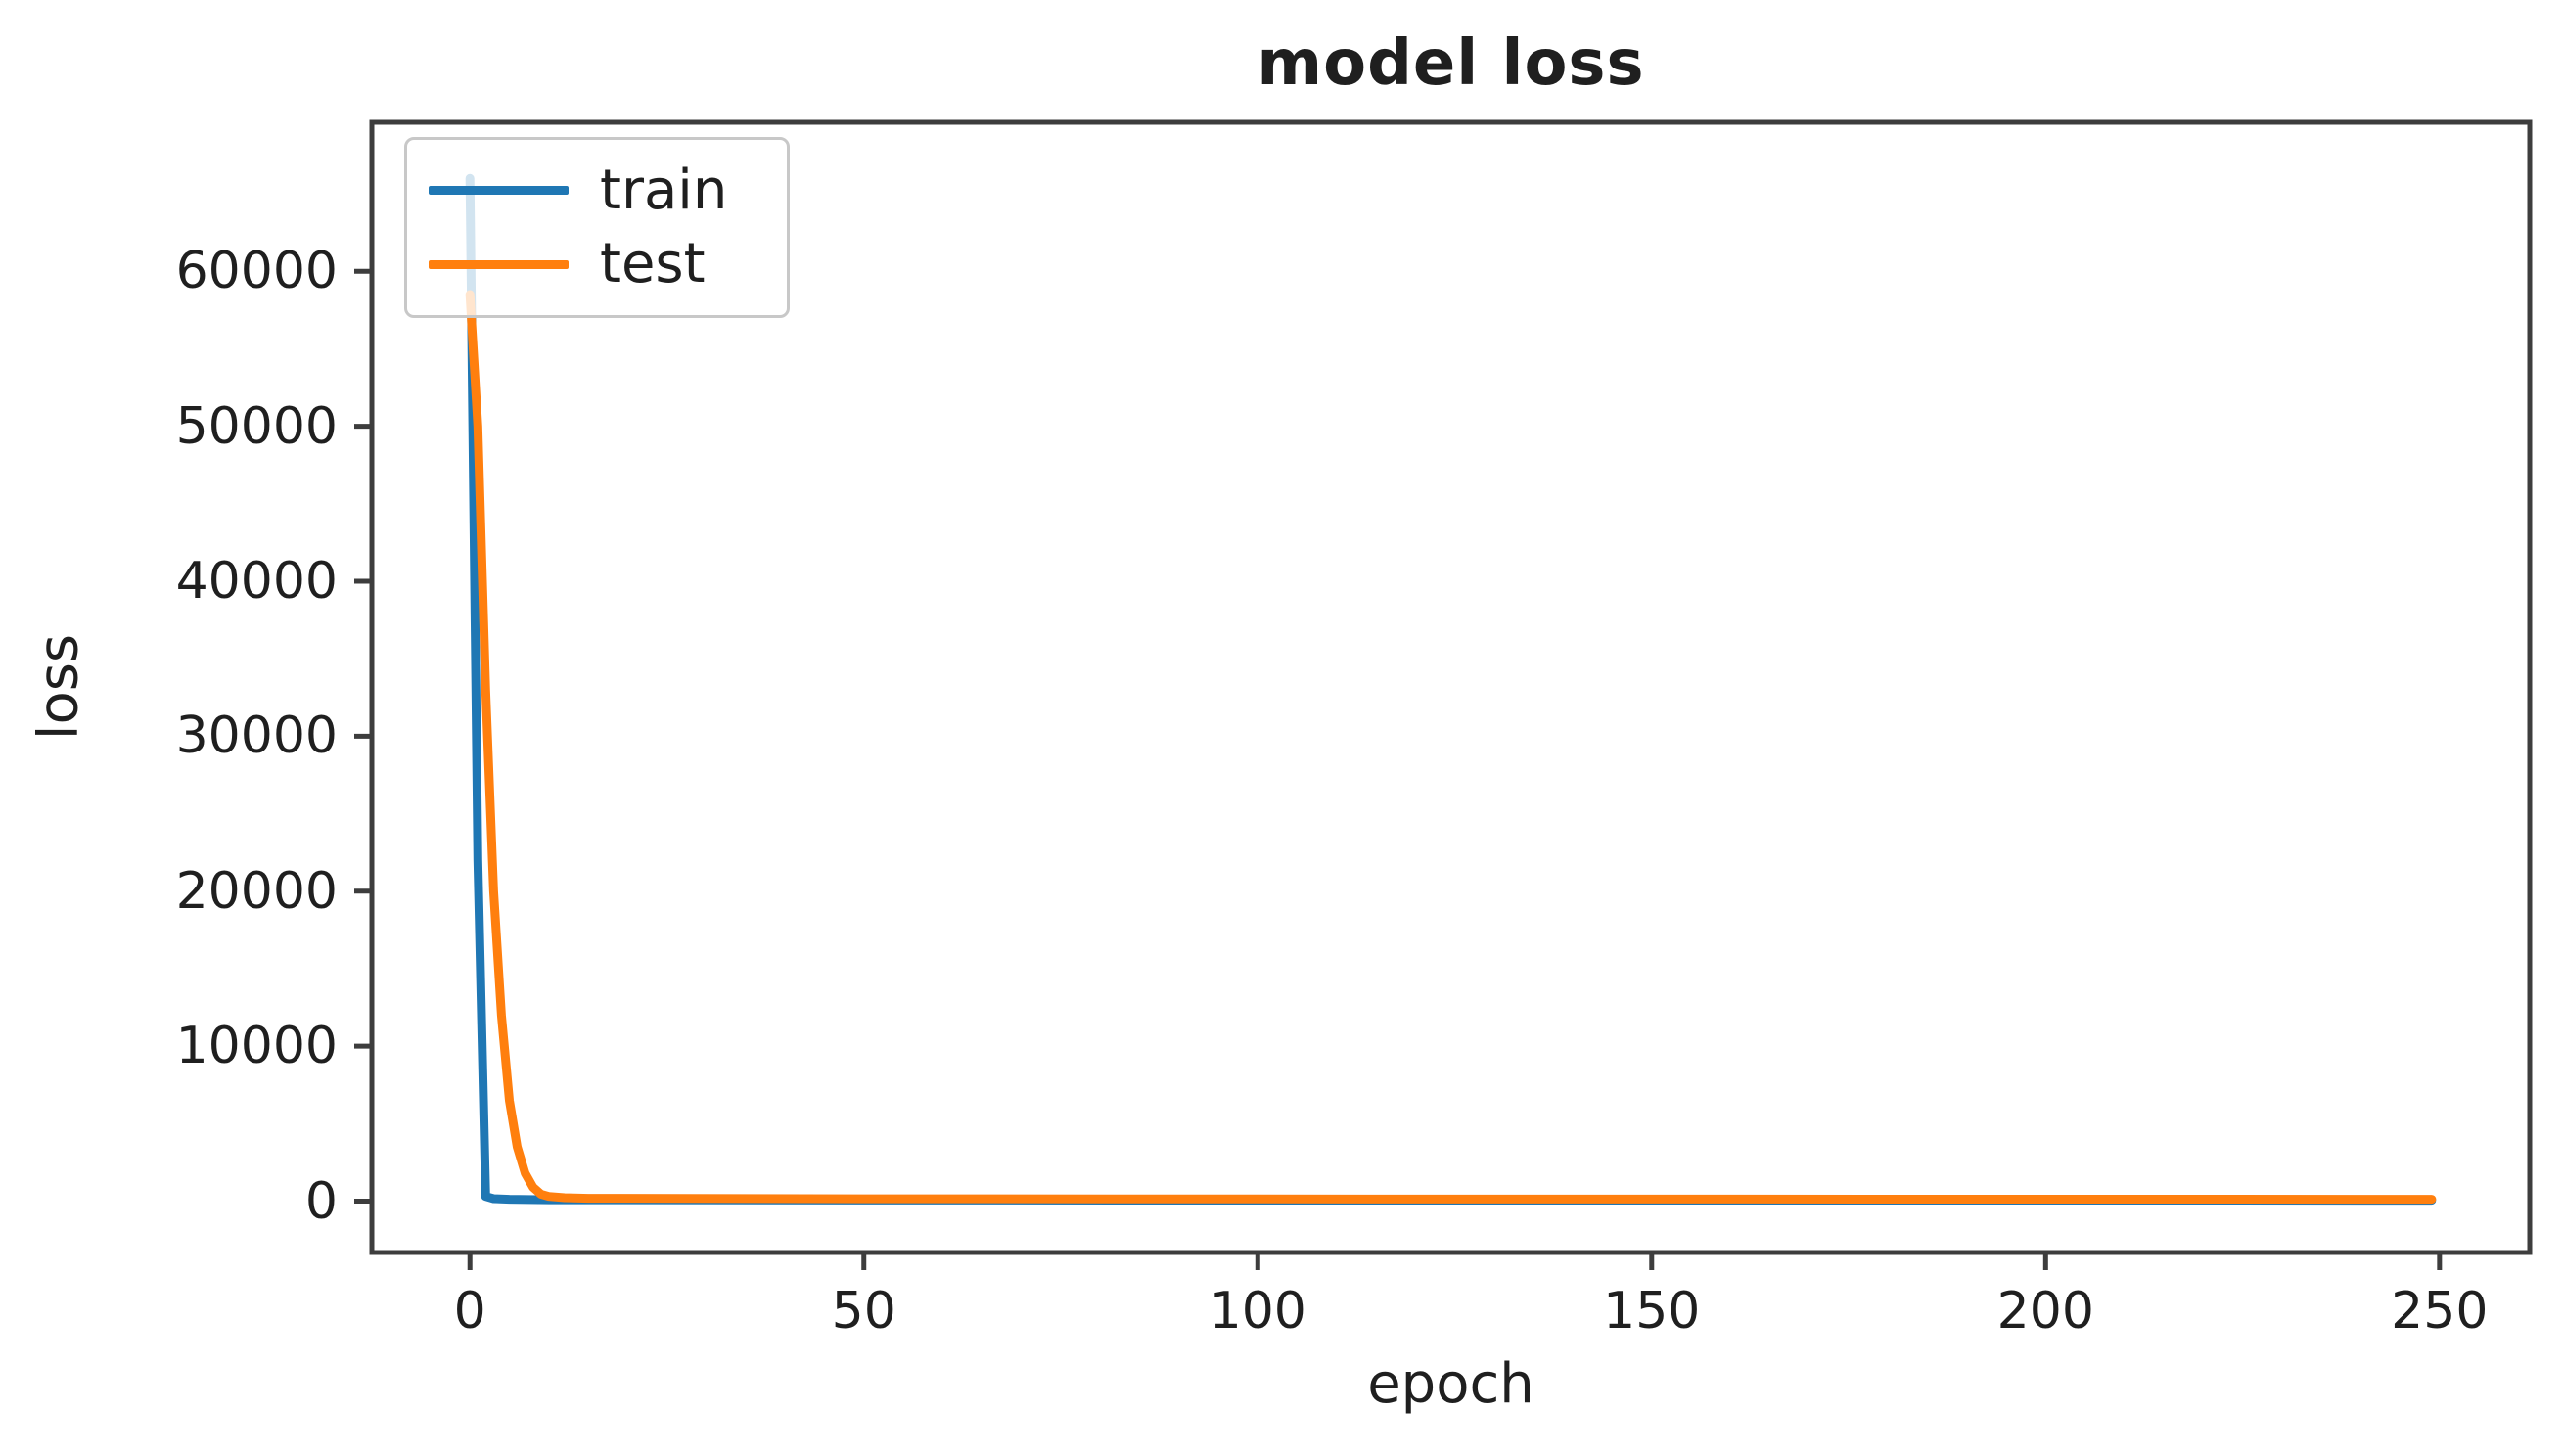 The image size is (2563, 1456). What do you see at coordinates (257, 582) in the screenshot?
I see `y-tick-label: 40000` at bounding box center [257, 582].